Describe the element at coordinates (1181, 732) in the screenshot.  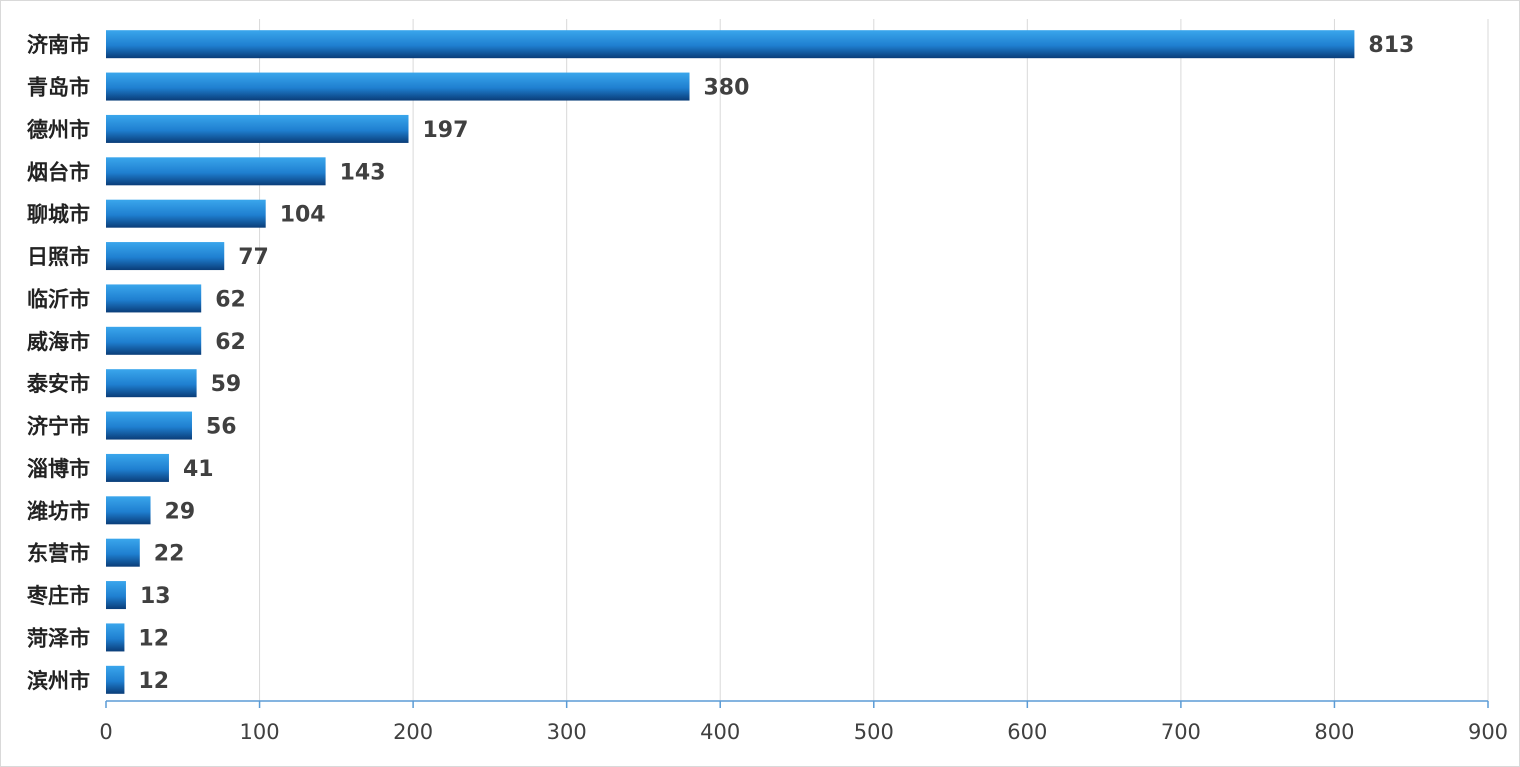
I see `x-tick-label: 700` at that location.